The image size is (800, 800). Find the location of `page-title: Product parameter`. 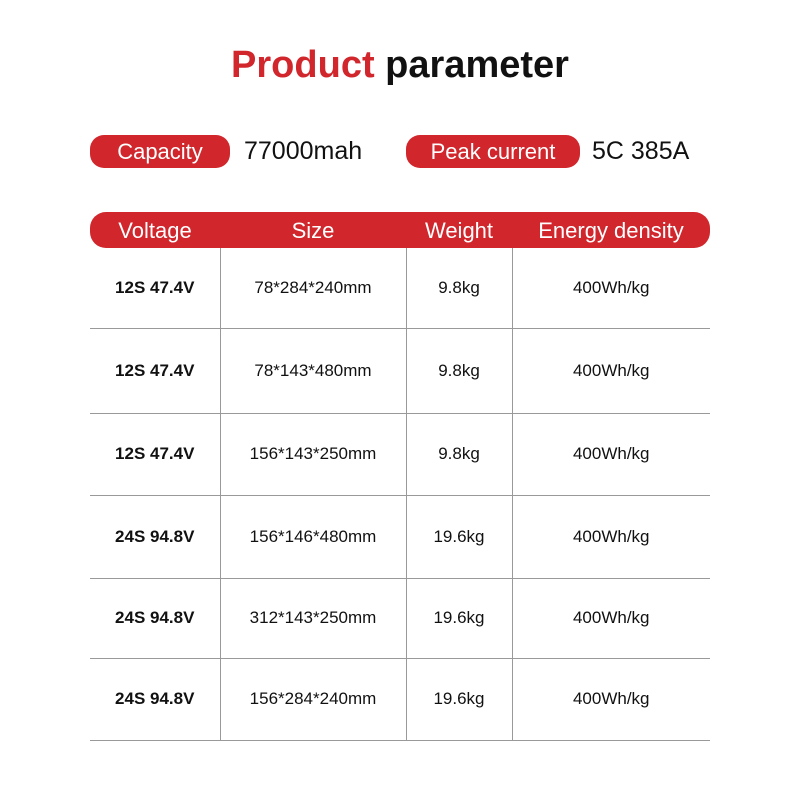

page-title: Product parameter is located at coordinates (400, 65).